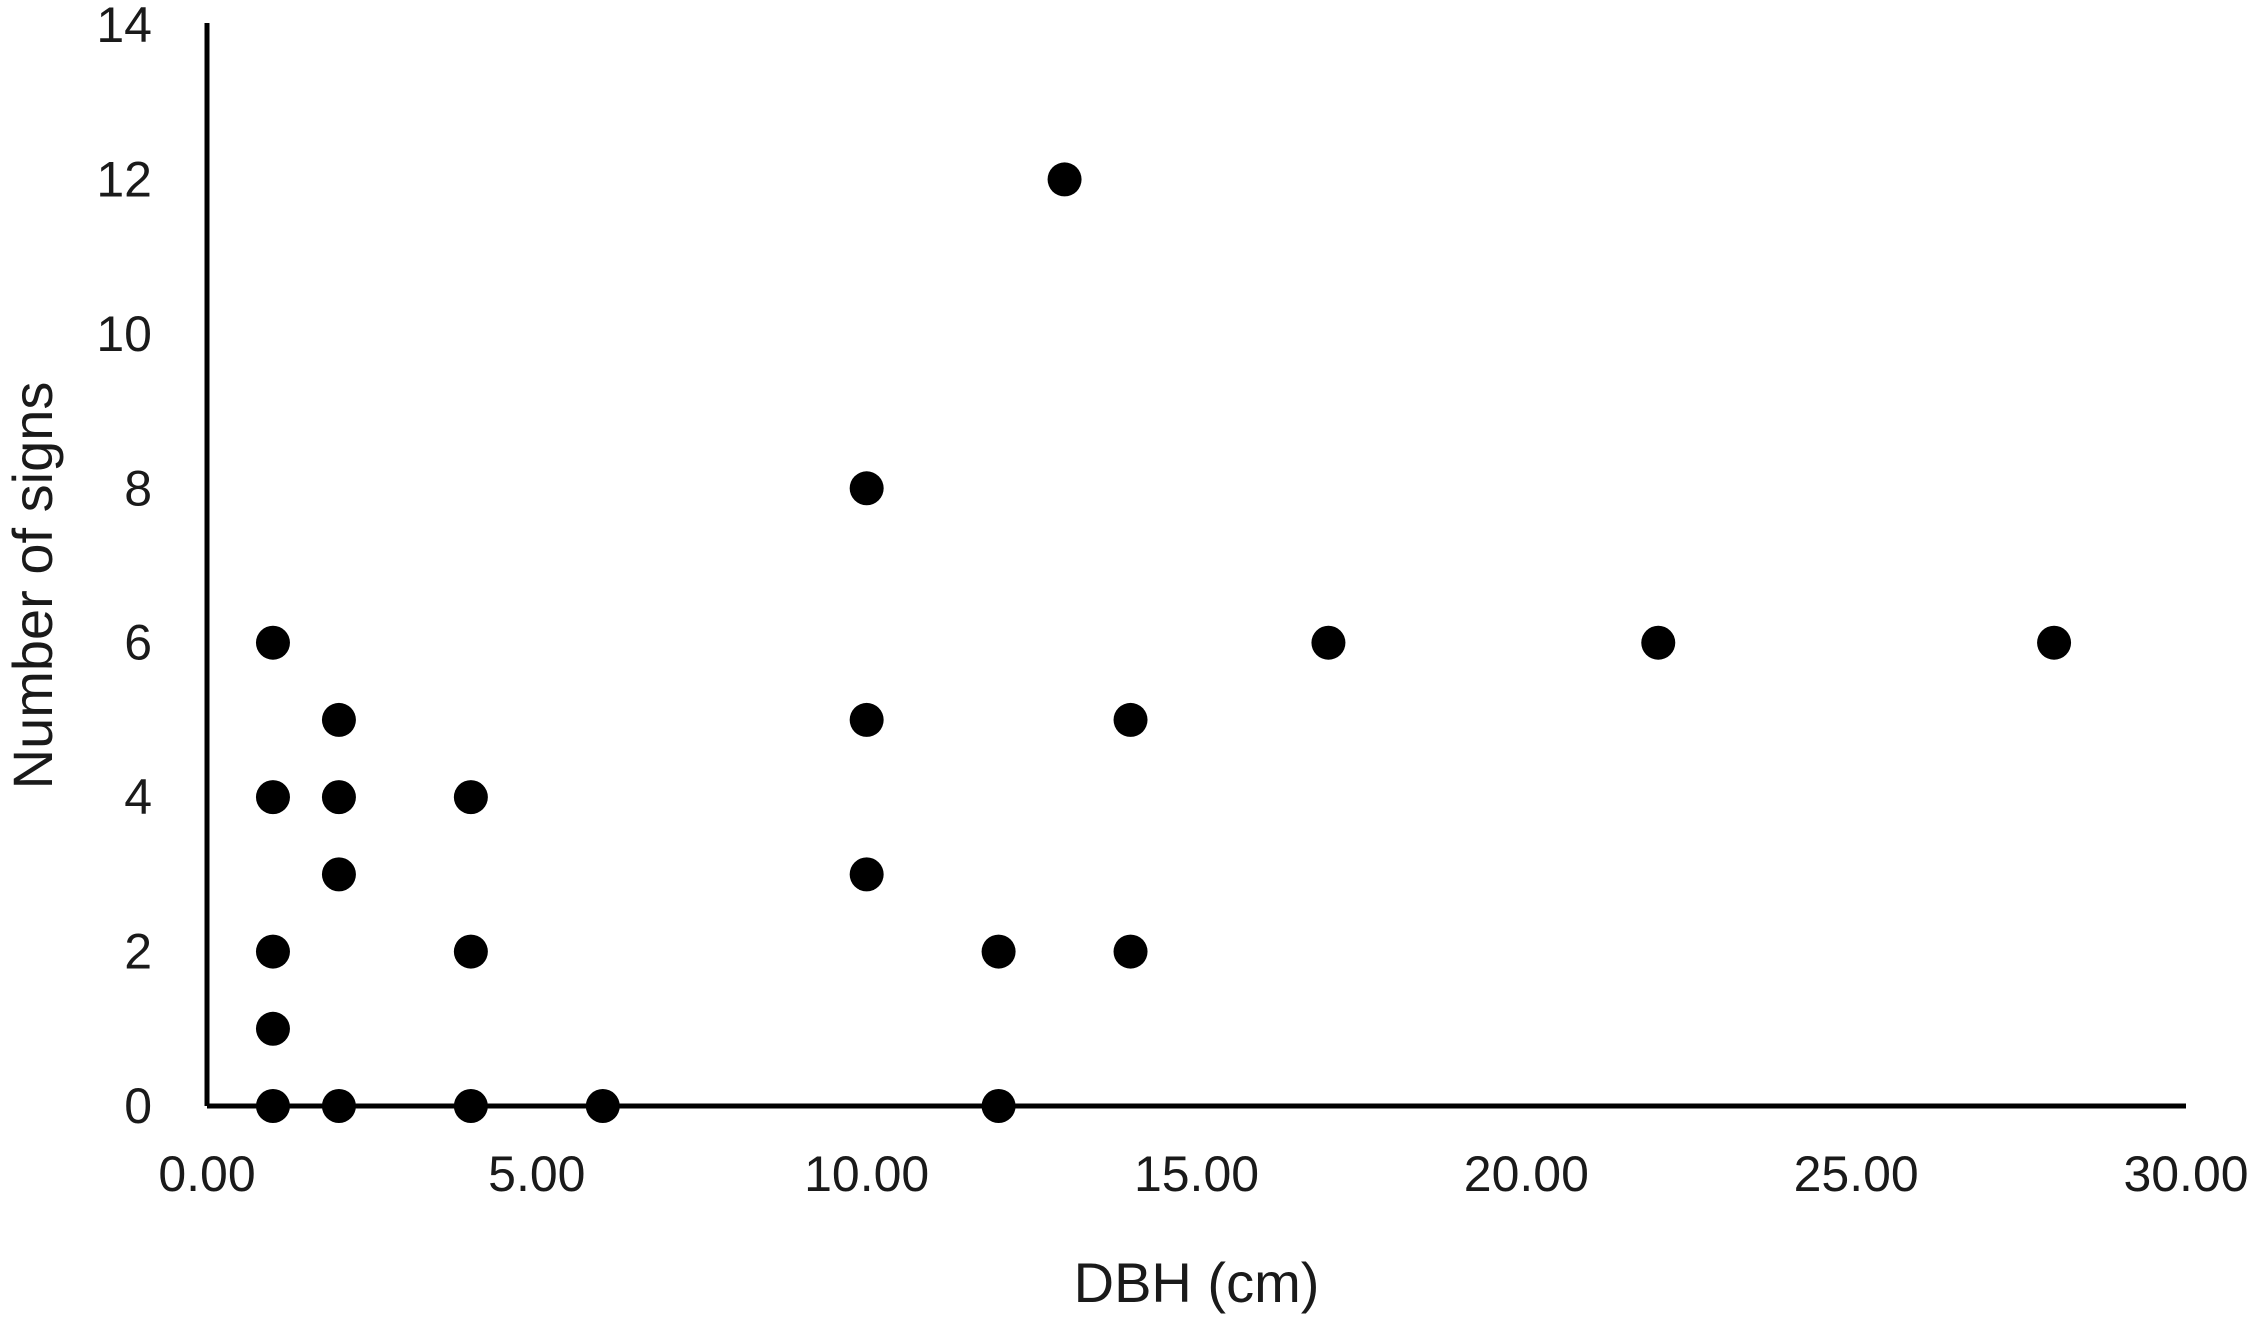 This screenshot has height=1319, width=2261. What do you see at coordinates (138, 952) in the screenshot?
I see `y-tick-label: 2` at bounding box center [138, 952].